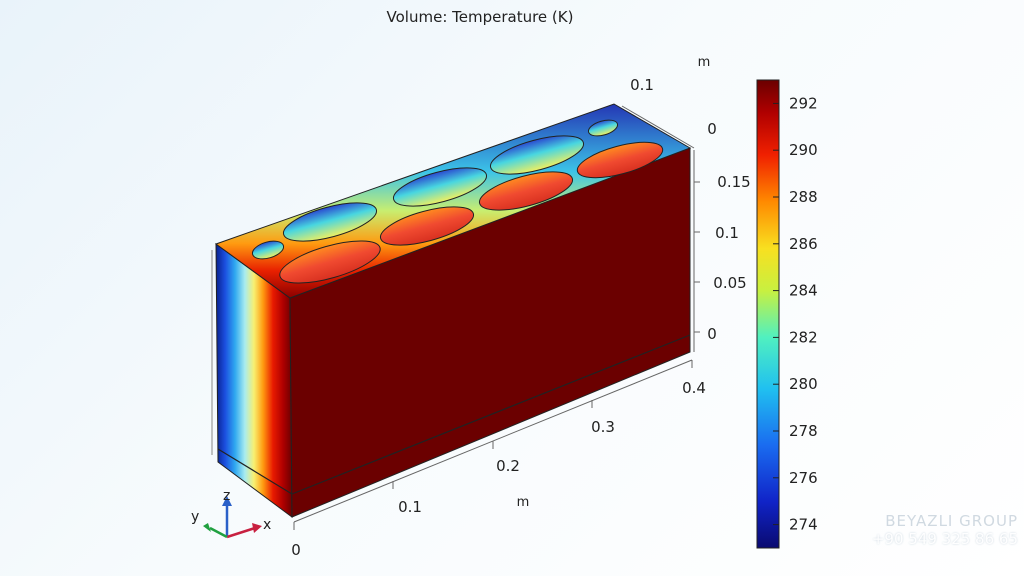 This screenshot has height=576, width=1024. I want to click on y-tick-1: 0, so click(712, 129).